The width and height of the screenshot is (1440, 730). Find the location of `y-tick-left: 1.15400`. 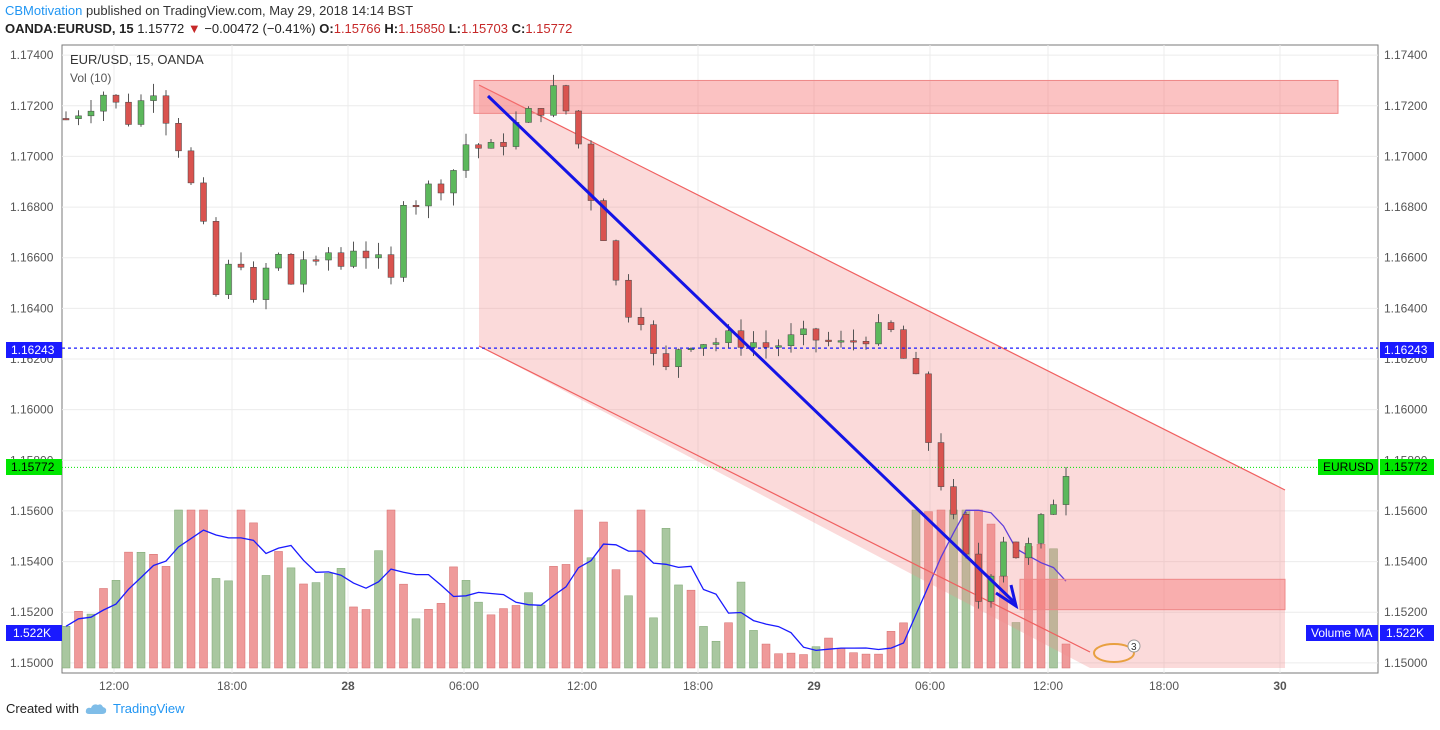

y-tick-left: 1.15400 is located at coordinates (32, 562).